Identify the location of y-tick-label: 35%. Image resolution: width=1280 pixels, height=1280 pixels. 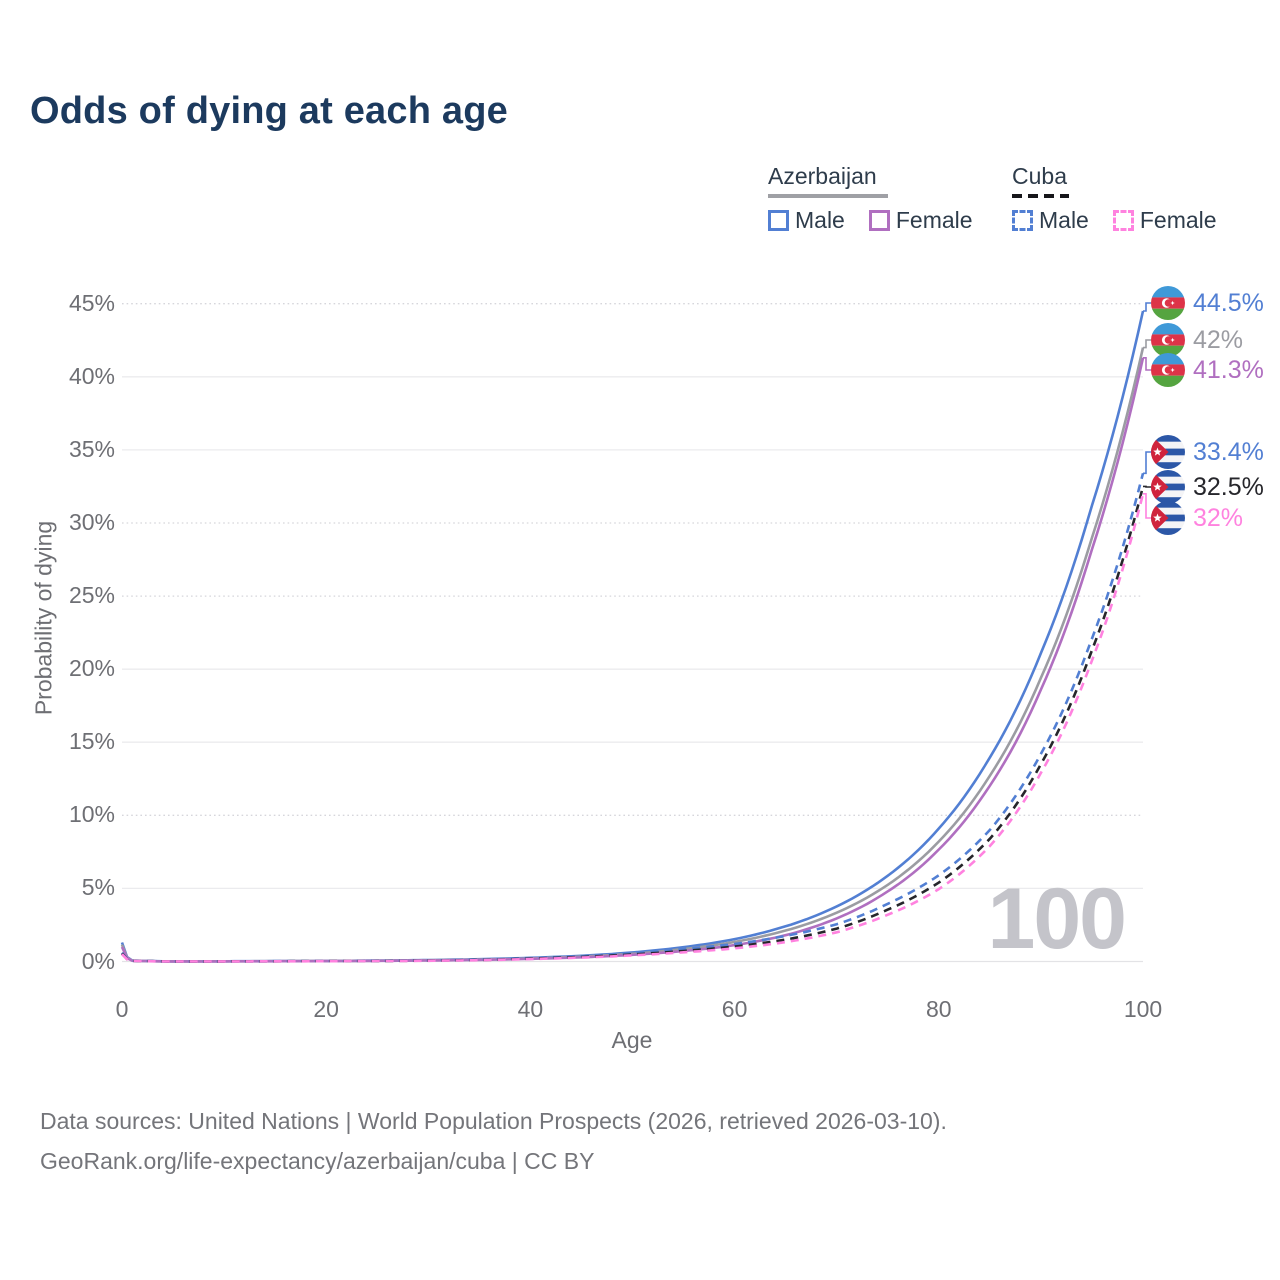
(91, 448).